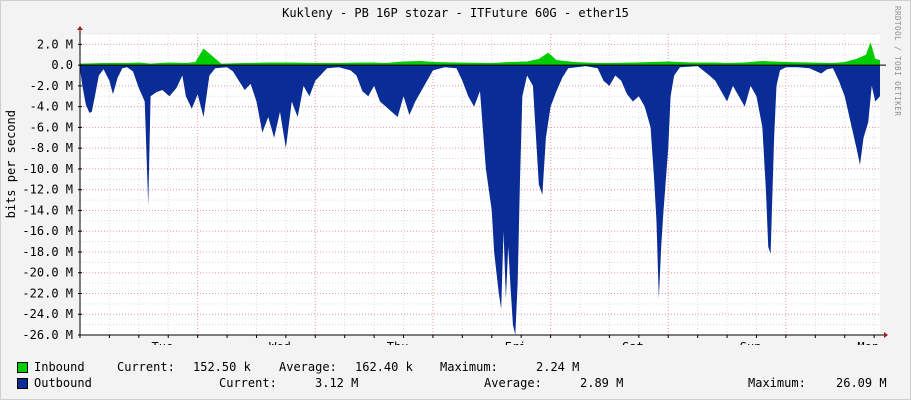 Image resolution: width=911 pixels, height=400 pixels. What do you see at coordinates (602, 383) in the screenshot?
I see `outbound-average-value: 2.89 M` at bounding box center [602, 383].